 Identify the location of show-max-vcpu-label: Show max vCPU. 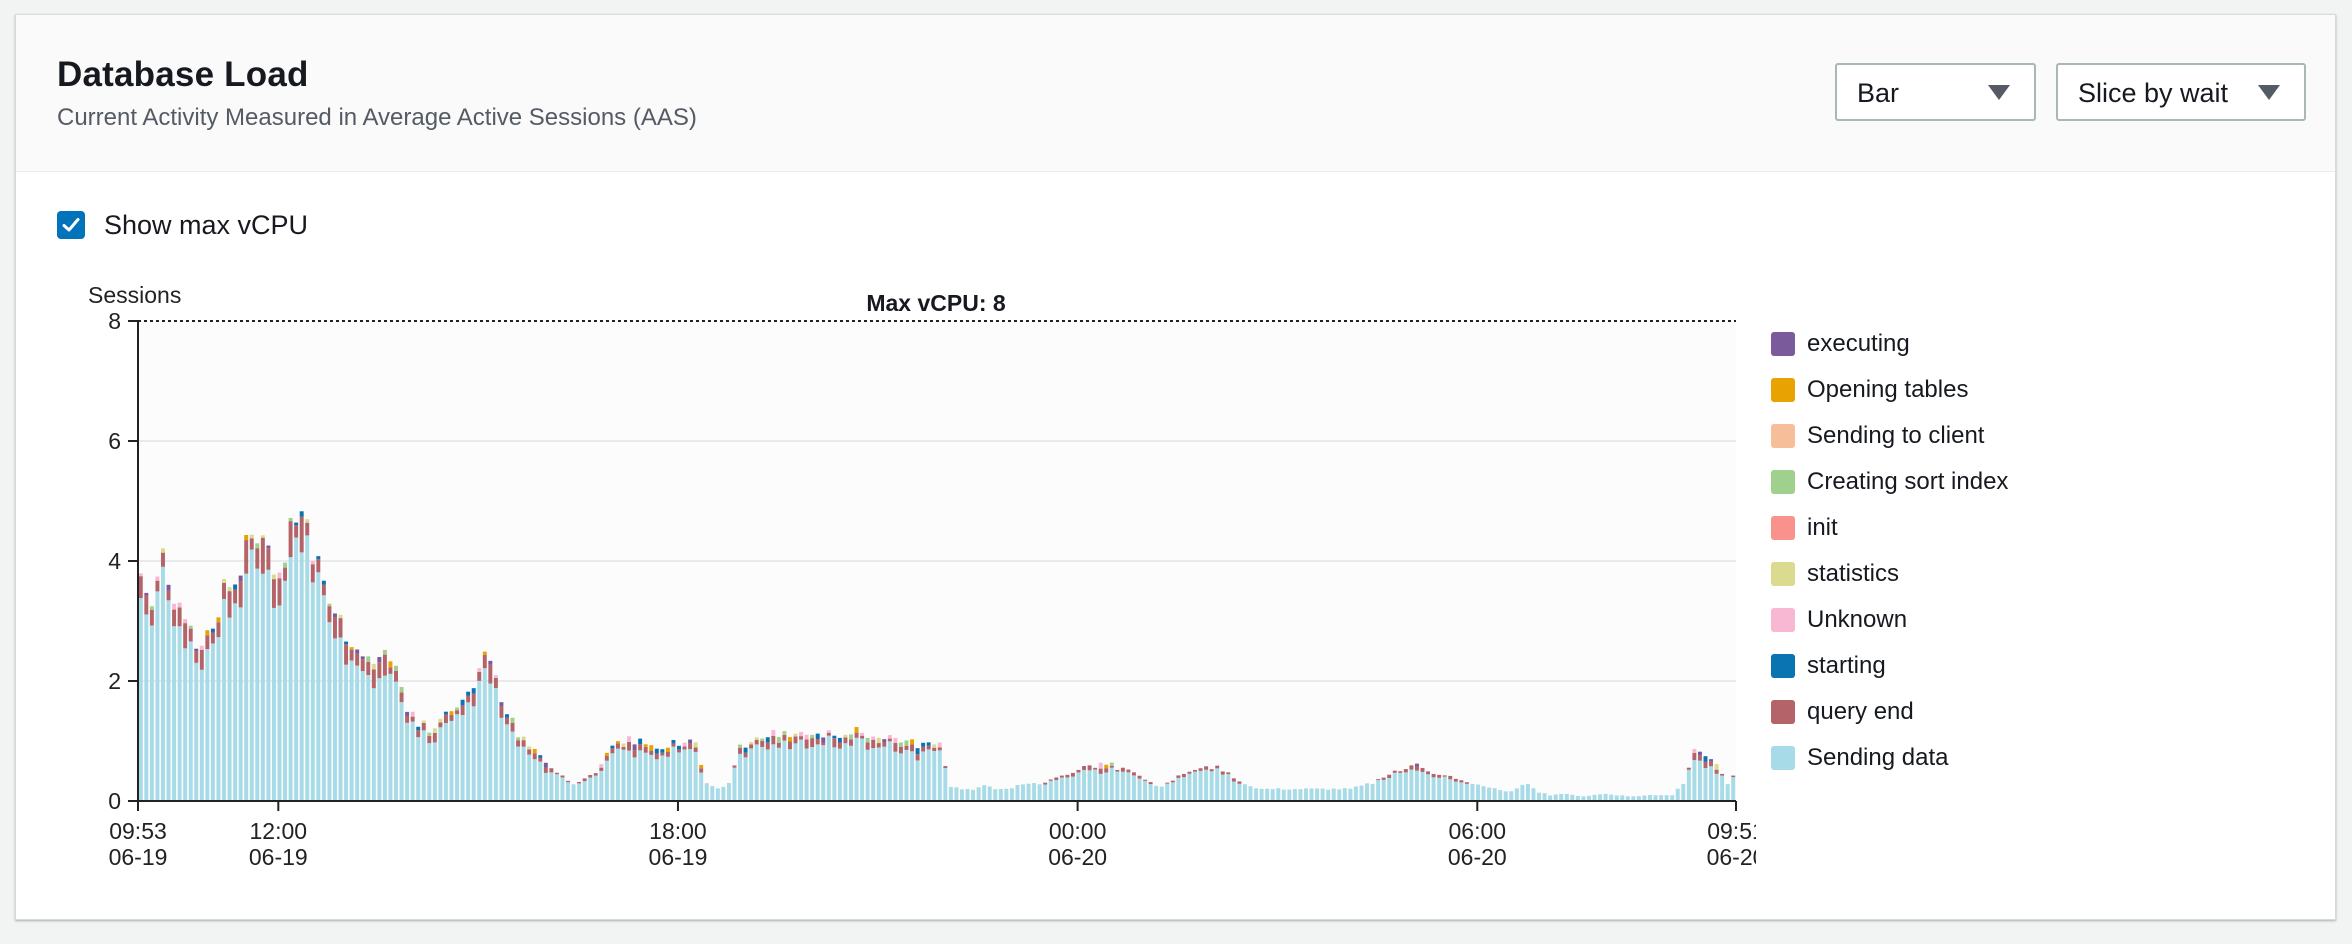
(206, 225).